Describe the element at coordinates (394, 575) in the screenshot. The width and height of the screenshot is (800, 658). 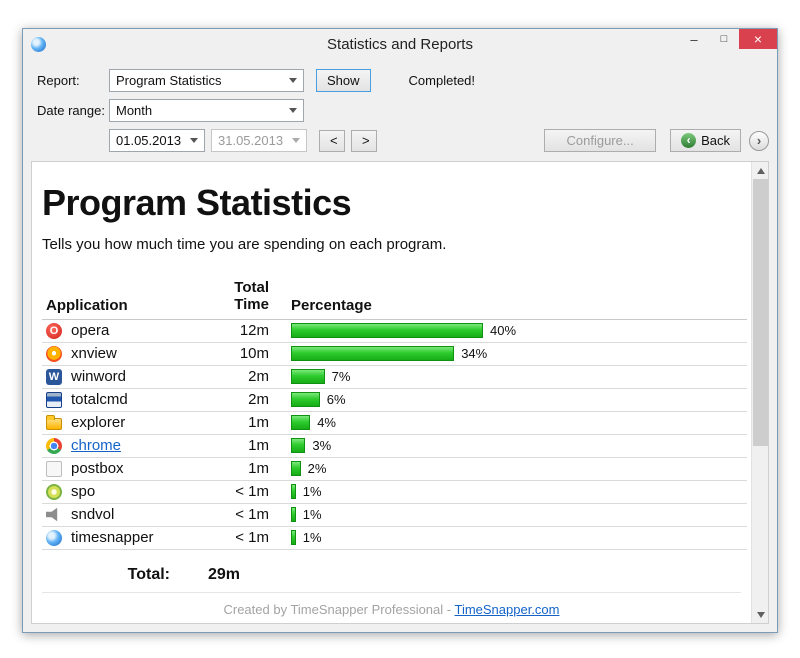
I see `total-row: Total: 29m` at that location.